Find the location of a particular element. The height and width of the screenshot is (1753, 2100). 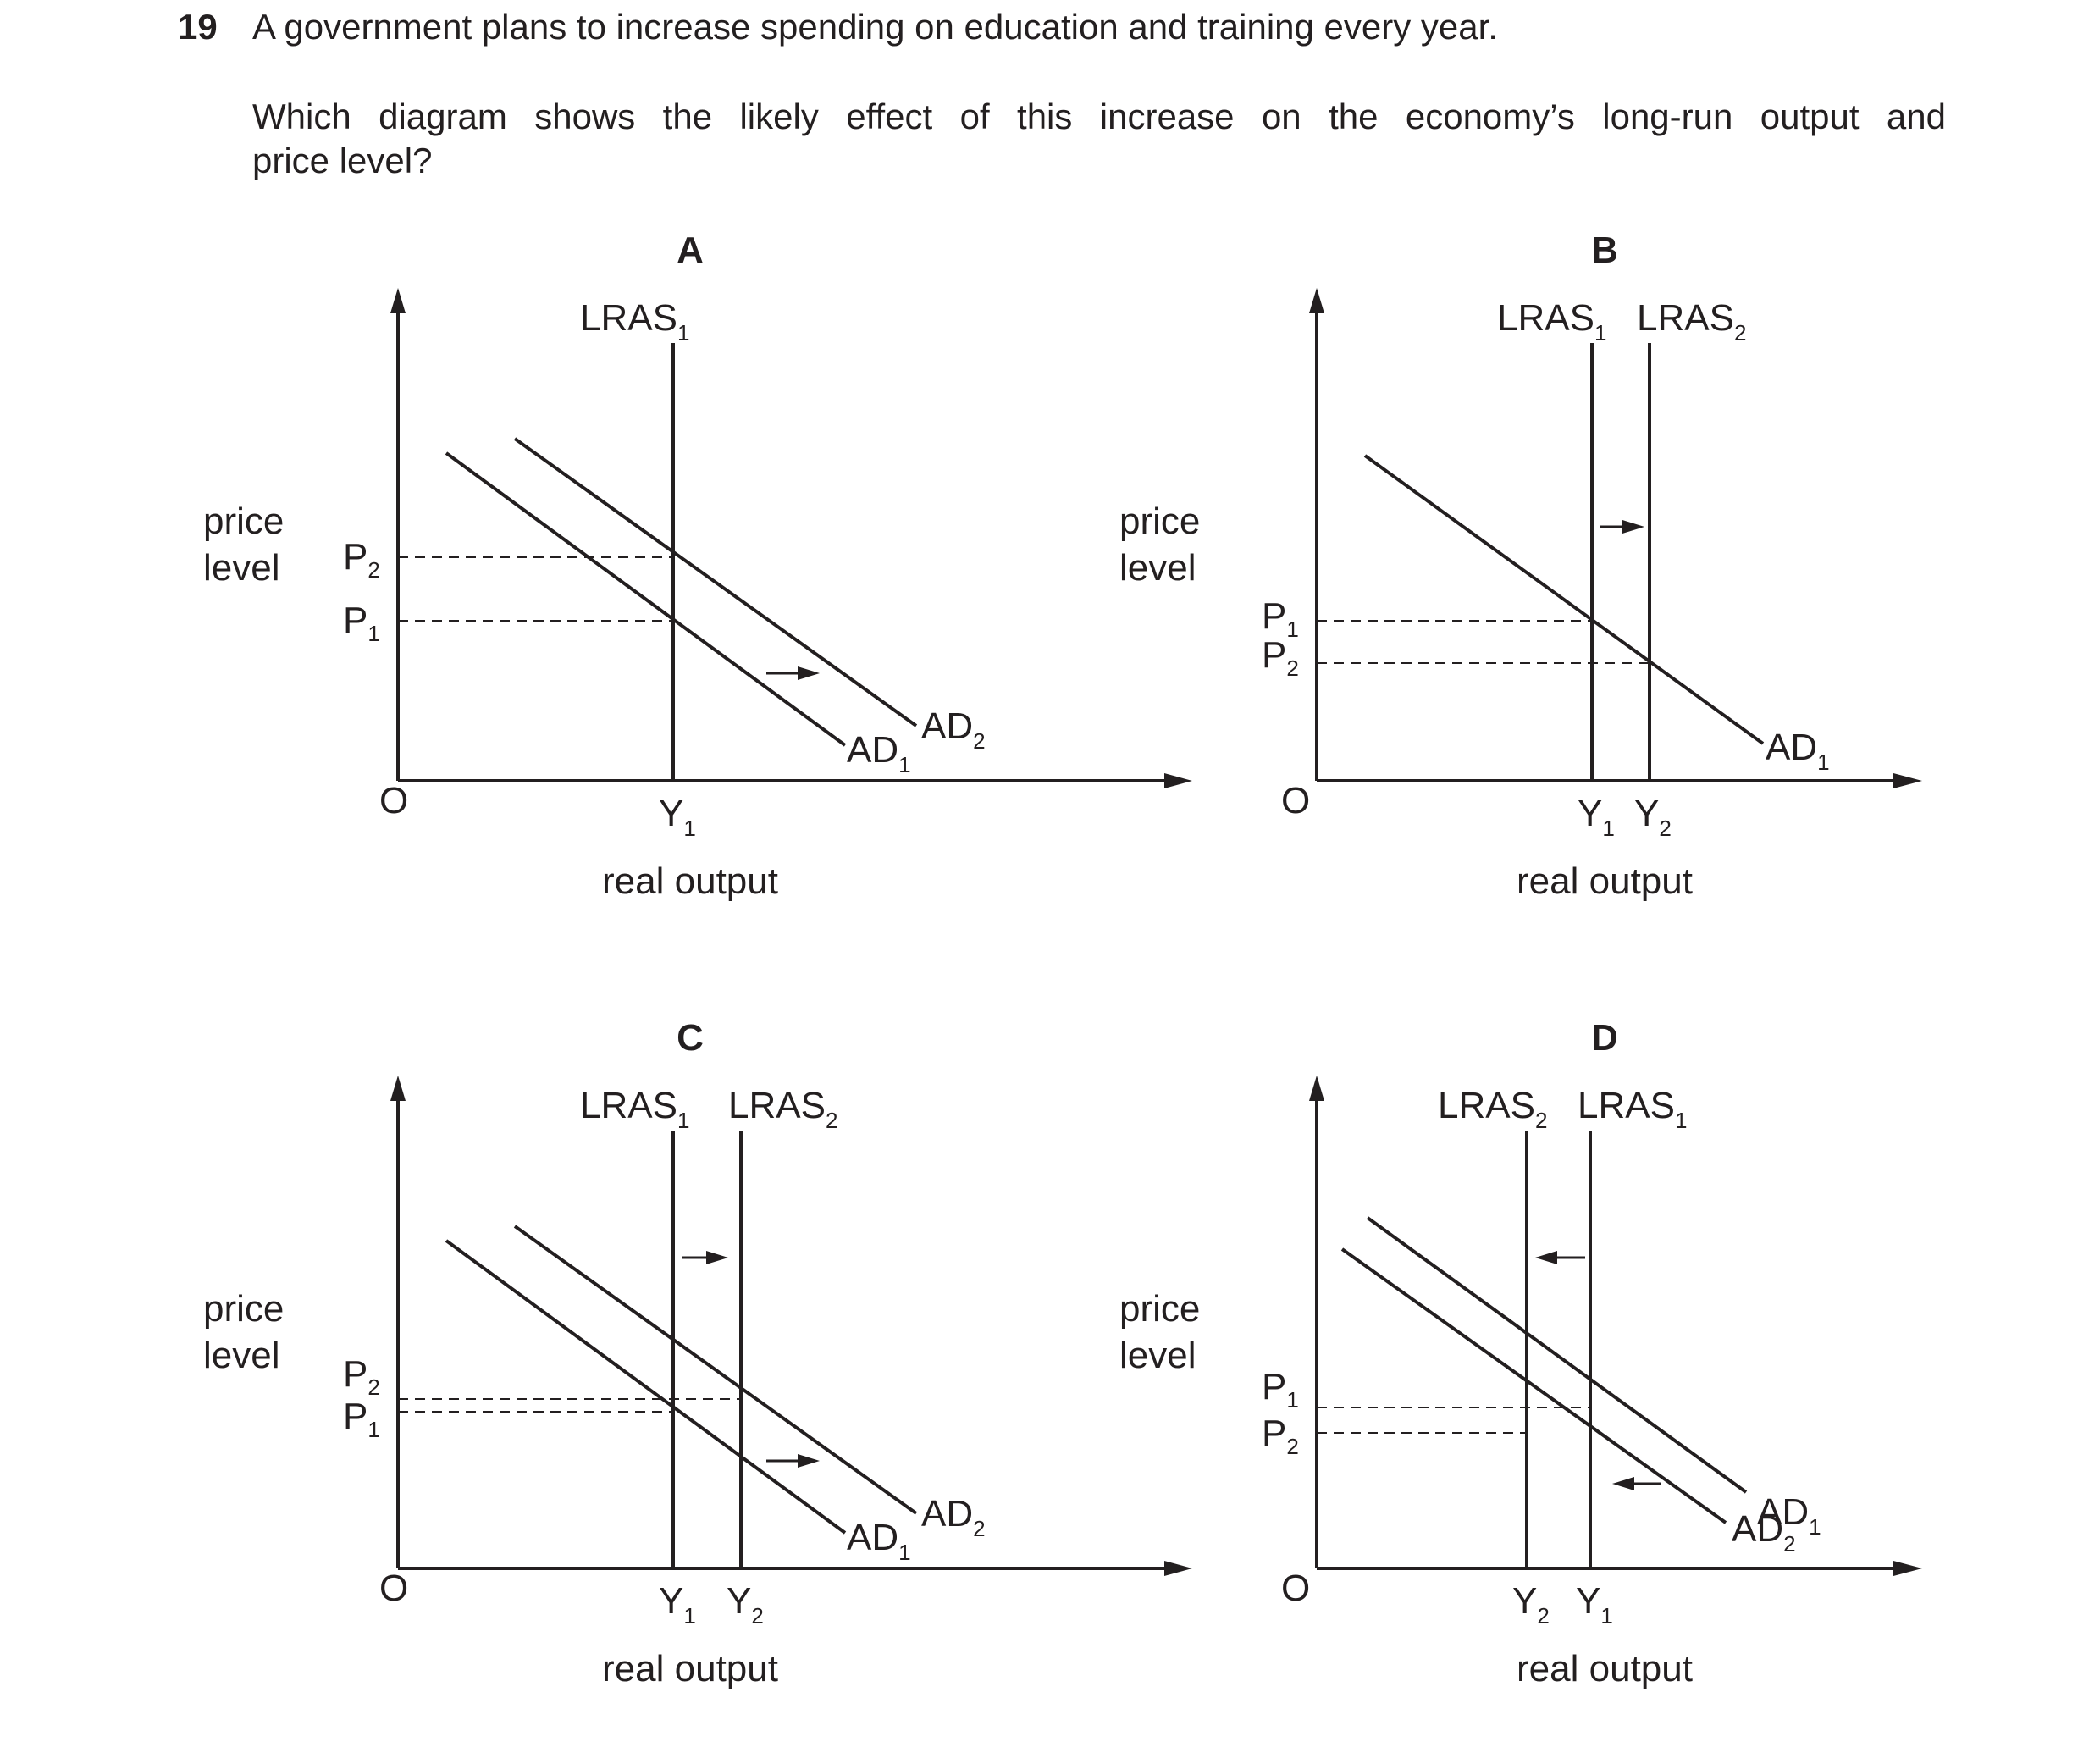

option-letter: D is located at coordinates (1605, 1038).